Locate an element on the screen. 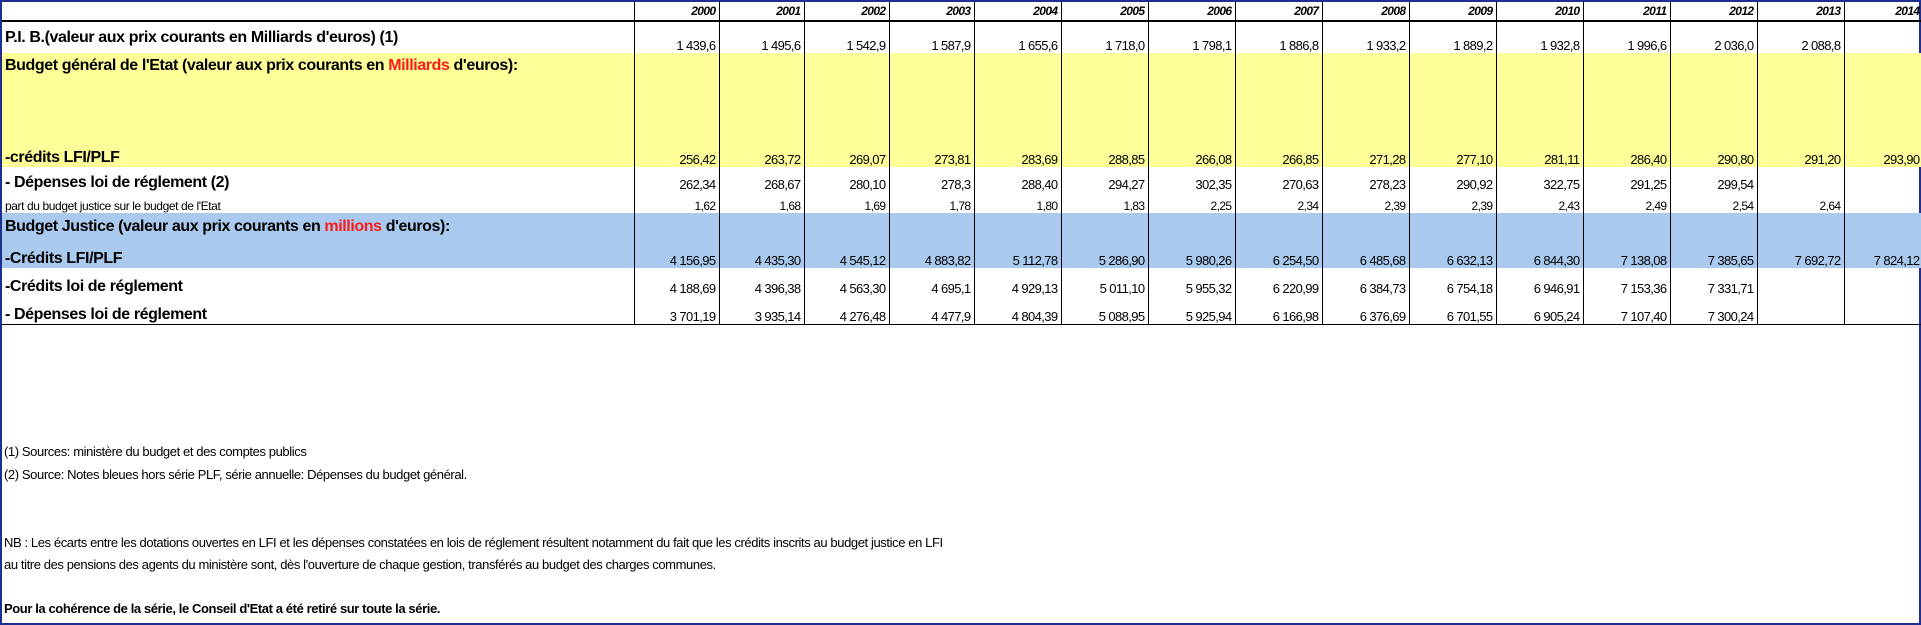  pib-value: 1 798,1 is located at coordinates (1191, 37).